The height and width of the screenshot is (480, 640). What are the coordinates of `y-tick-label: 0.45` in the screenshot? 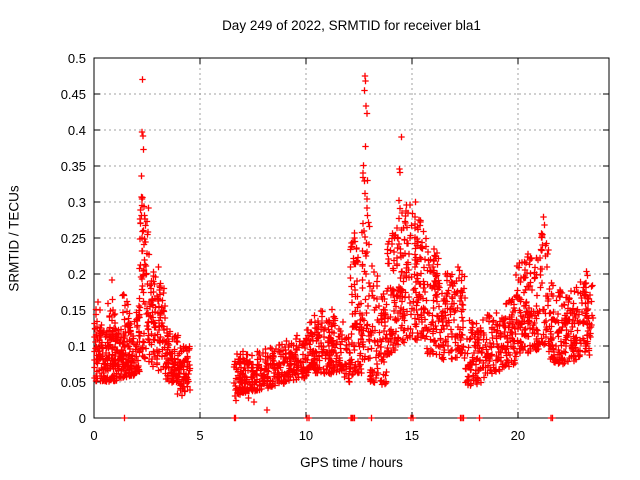 It's located at (73, 94).